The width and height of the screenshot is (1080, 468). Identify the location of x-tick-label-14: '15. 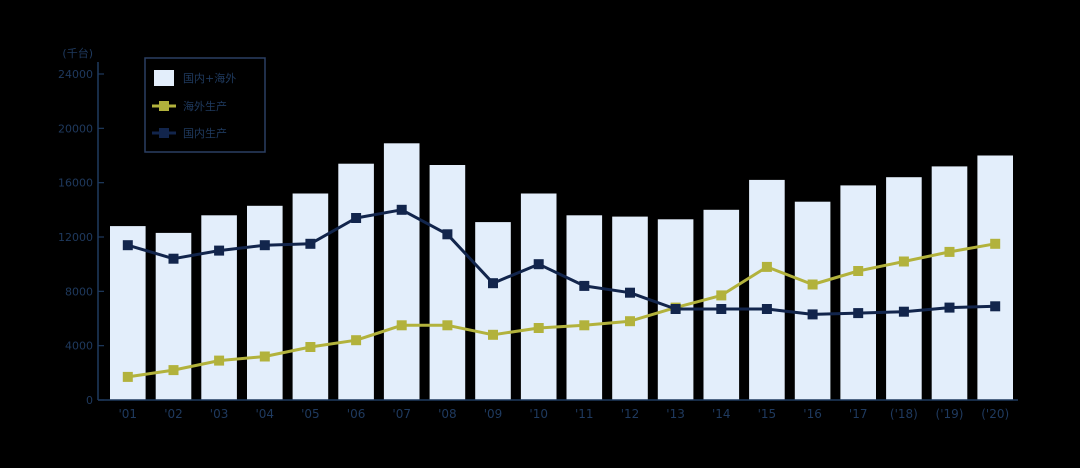
(767, 414).